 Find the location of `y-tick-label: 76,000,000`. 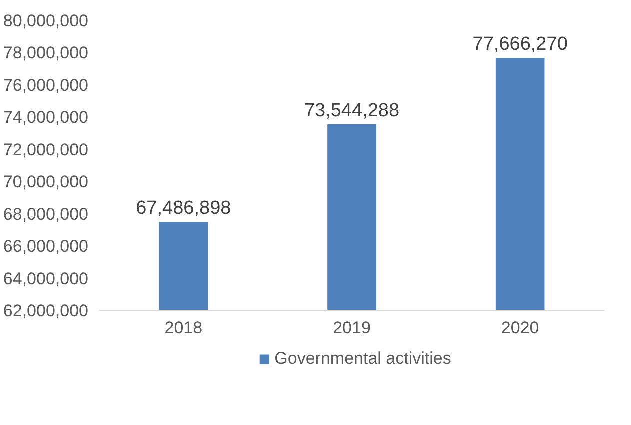

y-tick-label: 76,000,000 is located at coordinates (46, 85).